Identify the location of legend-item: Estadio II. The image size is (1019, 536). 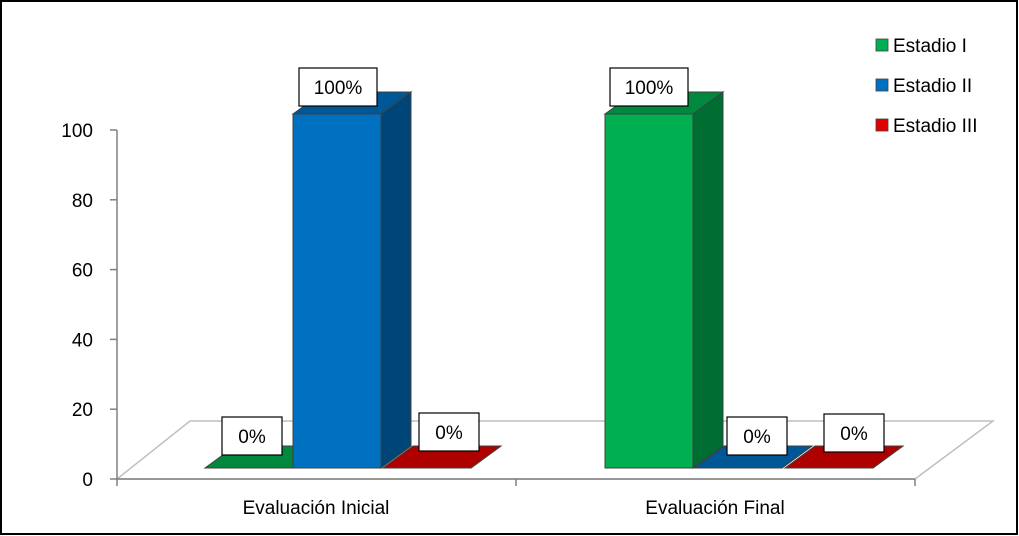
(923, 86).